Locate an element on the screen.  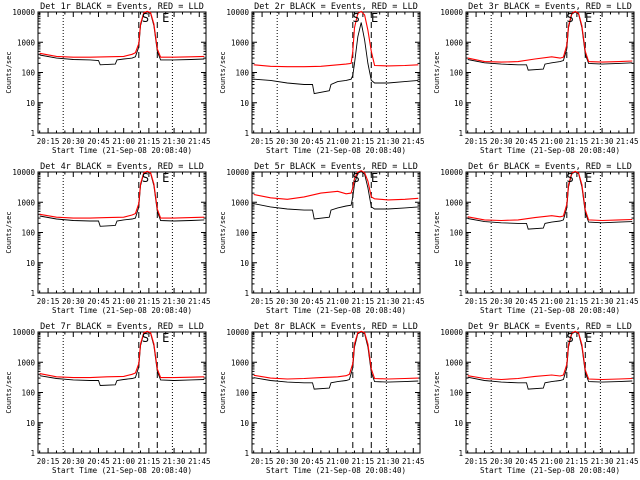
panel-title: Det 8r BLACK = Events, RED = LLD is located at coordinates (336, 327).